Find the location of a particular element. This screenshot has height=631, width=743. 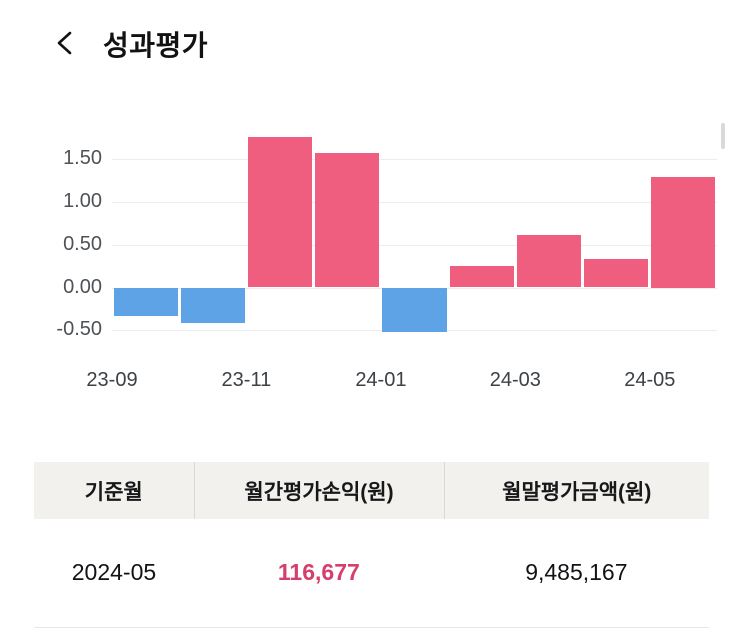

divider is located at coordinates (371, 627).